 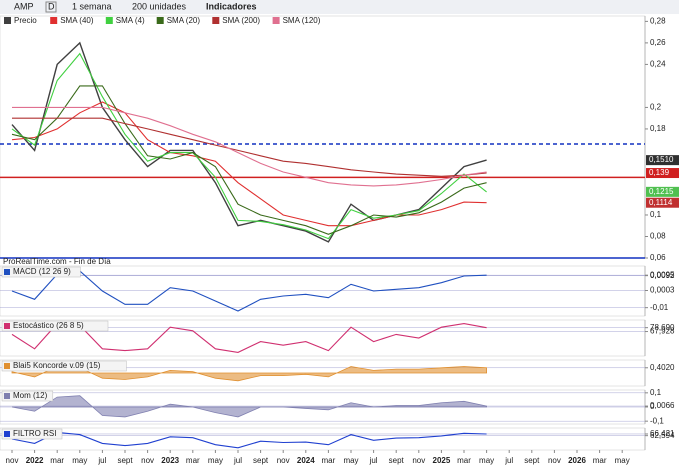 I want to click on y-tick-label: 0,06, so click(x=658, y=257).